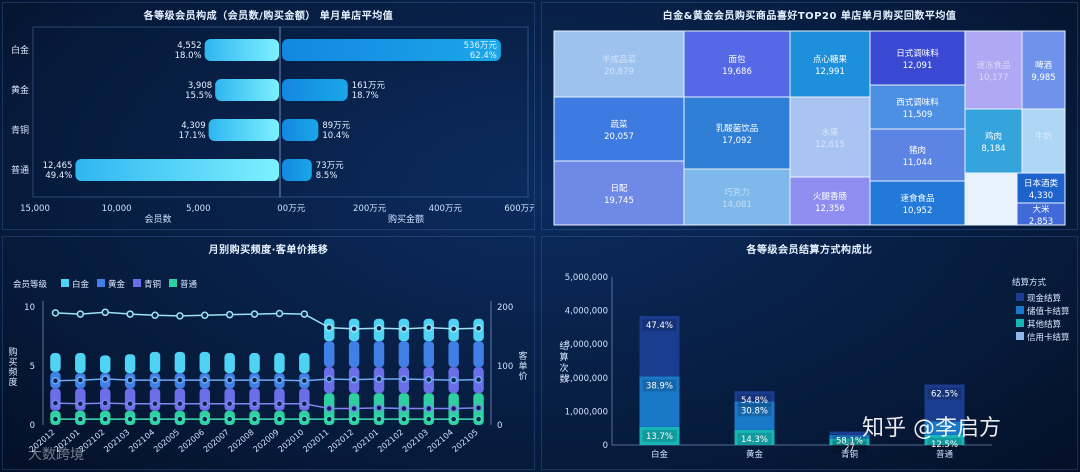  What do you see at coordinates (993, 136) in the screenshot?
I see `treemap-cell-name: 鸡肉` at bounding box center [993, 136].